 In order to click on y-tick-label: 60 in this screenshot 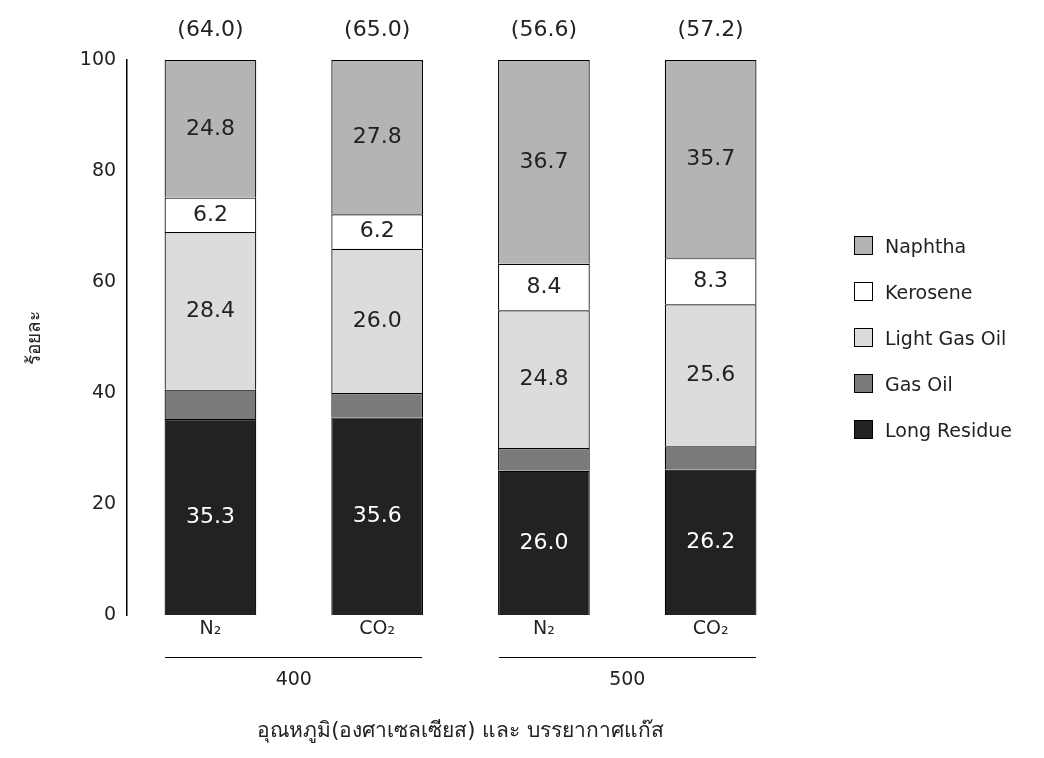, I will do `click(104, 279)`.